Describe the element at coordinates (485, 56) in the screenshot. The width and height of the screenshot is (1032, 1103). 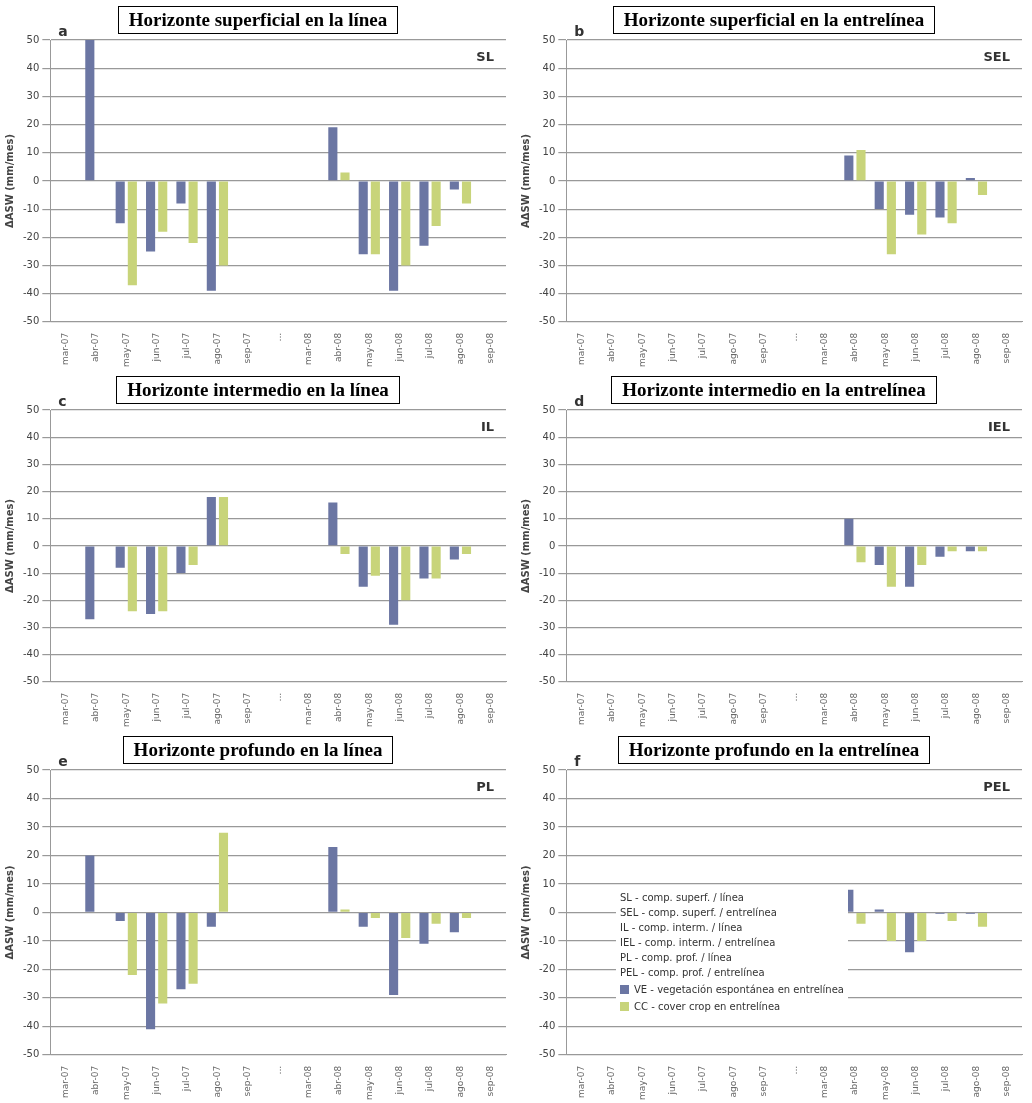
I see `annotation: SL` at that location.